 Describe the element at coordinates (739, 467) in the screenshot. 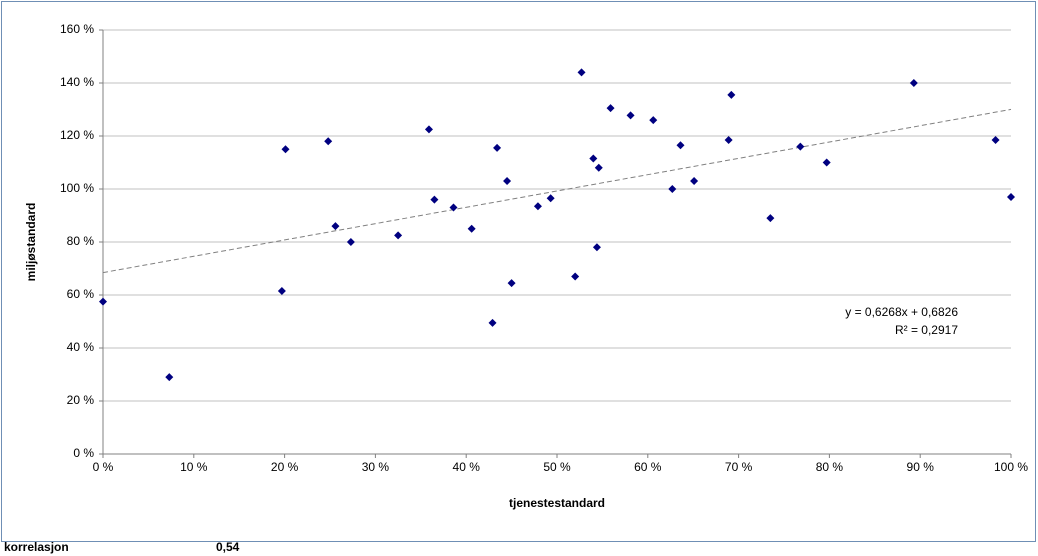

I see `x-tick-label: 70 %` at that location.